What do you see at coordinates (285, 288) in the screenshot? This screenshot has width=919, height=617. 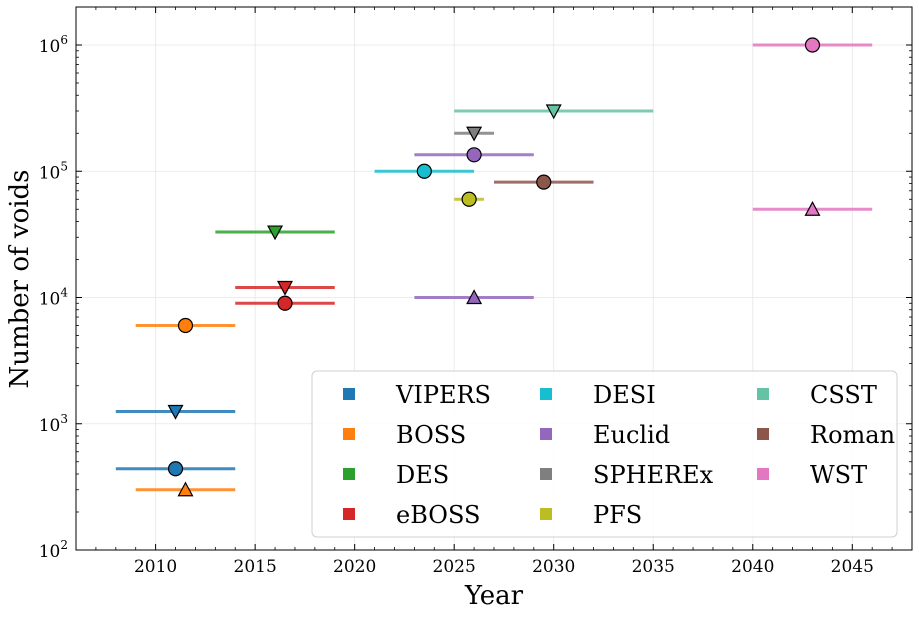 I see `eboss-point-triangle-down` at bounding box center [285, 288].